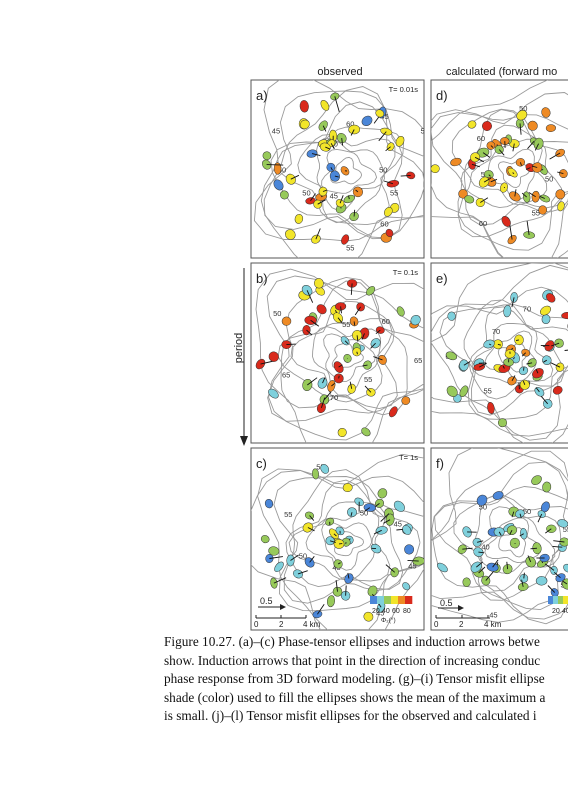  Describe the element at coordinates (337, 353) in the screenshot. I see `panel-b: 55 70 65 50 55 60 65 b) T= 0.1s` at that location.